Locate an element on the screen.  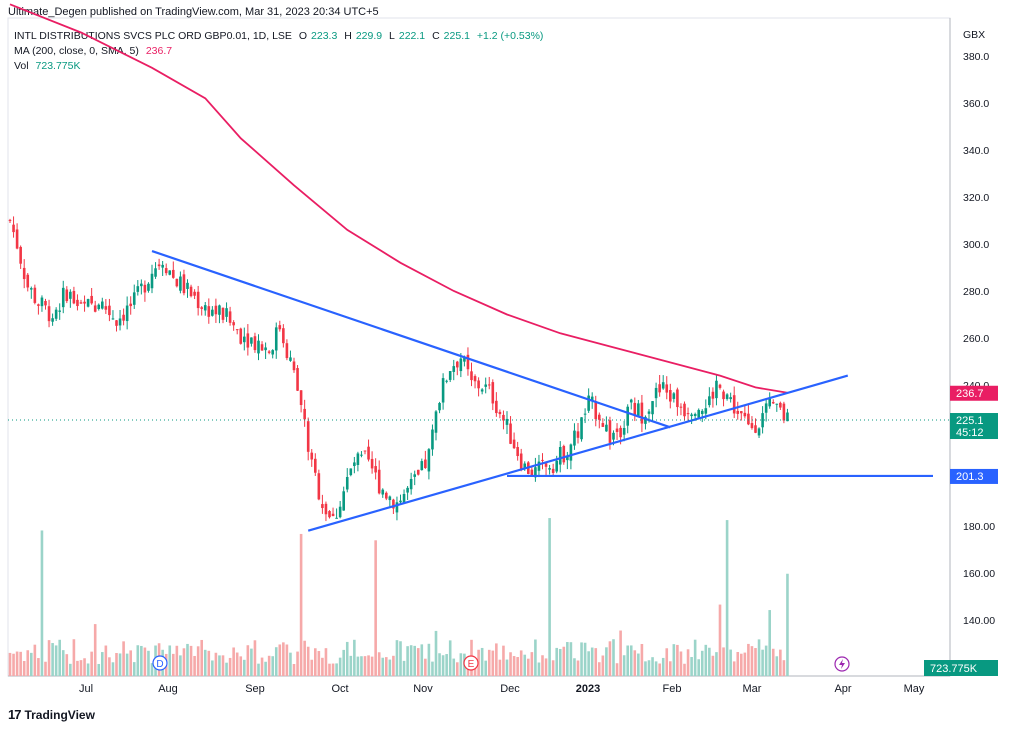
legend-ma-label: MA (200, close, 0, SMA, 5) is located at coordinates (76, 51).